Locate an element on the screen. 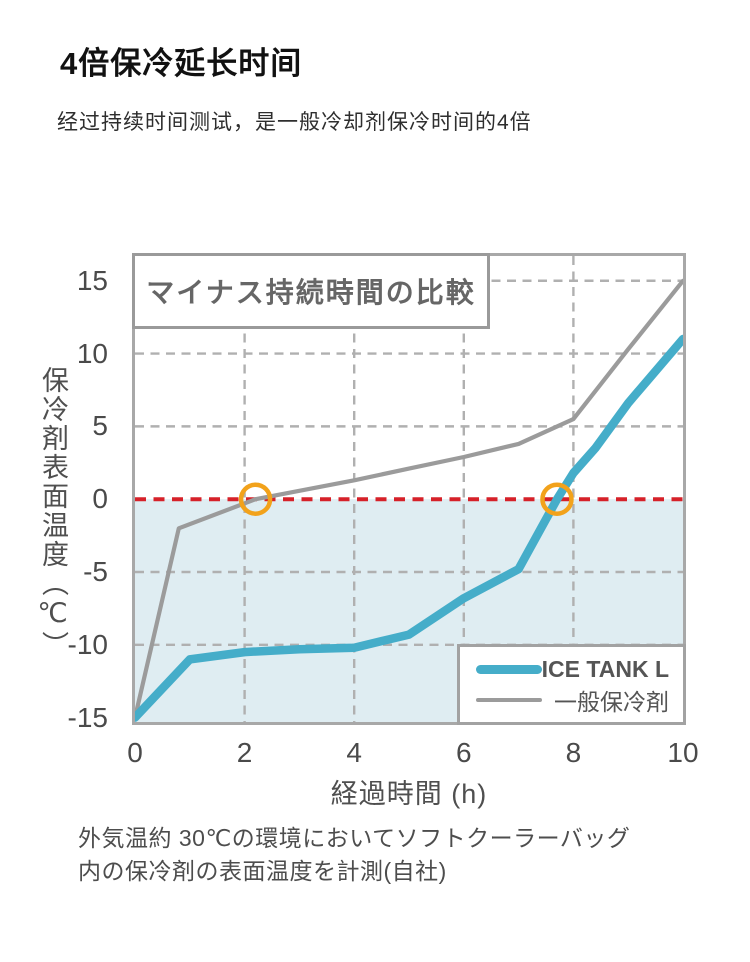  x-tick-label: 6 is located at coordinates (464, 752).